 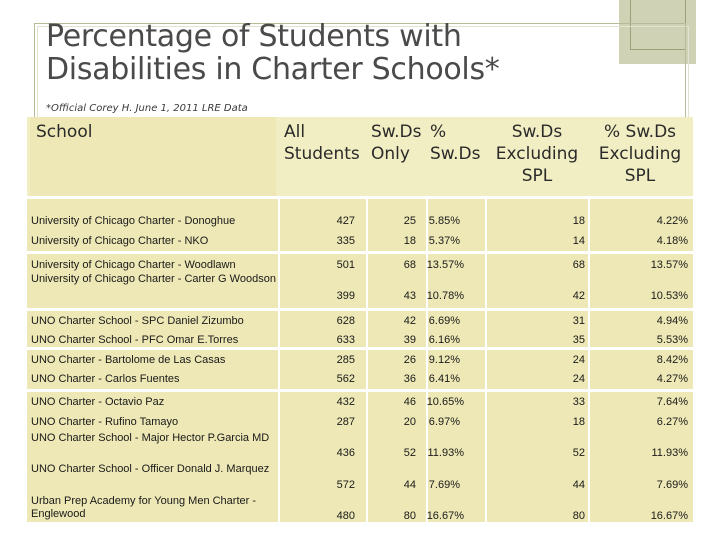 I want to click on cell-pct-swds-excluding-spl: 10.53%, so click(x=669, y=296).